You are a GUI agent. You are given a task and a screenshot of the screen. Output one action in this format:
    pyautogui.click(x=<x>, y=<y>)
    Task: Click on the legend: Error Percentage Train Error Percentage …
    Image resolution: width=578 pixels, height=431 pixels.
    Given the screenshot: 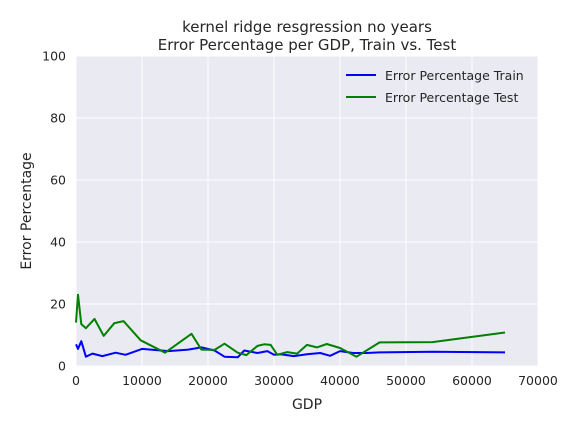 What is the action you would take?
    pyautogui.click(x=435, y=86)
    